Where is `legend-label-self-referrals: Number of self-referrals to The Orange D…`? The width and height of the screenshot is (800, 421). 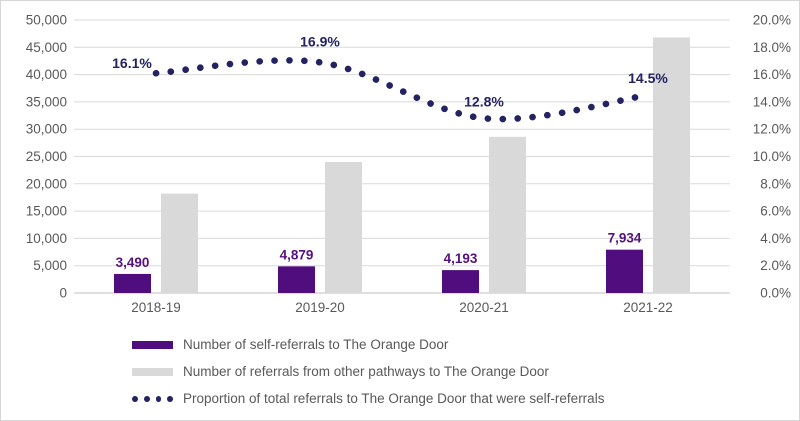 legend-label-self-referrals: Number of self-referrals to The Orange D… is located at coordinates (316, 344).